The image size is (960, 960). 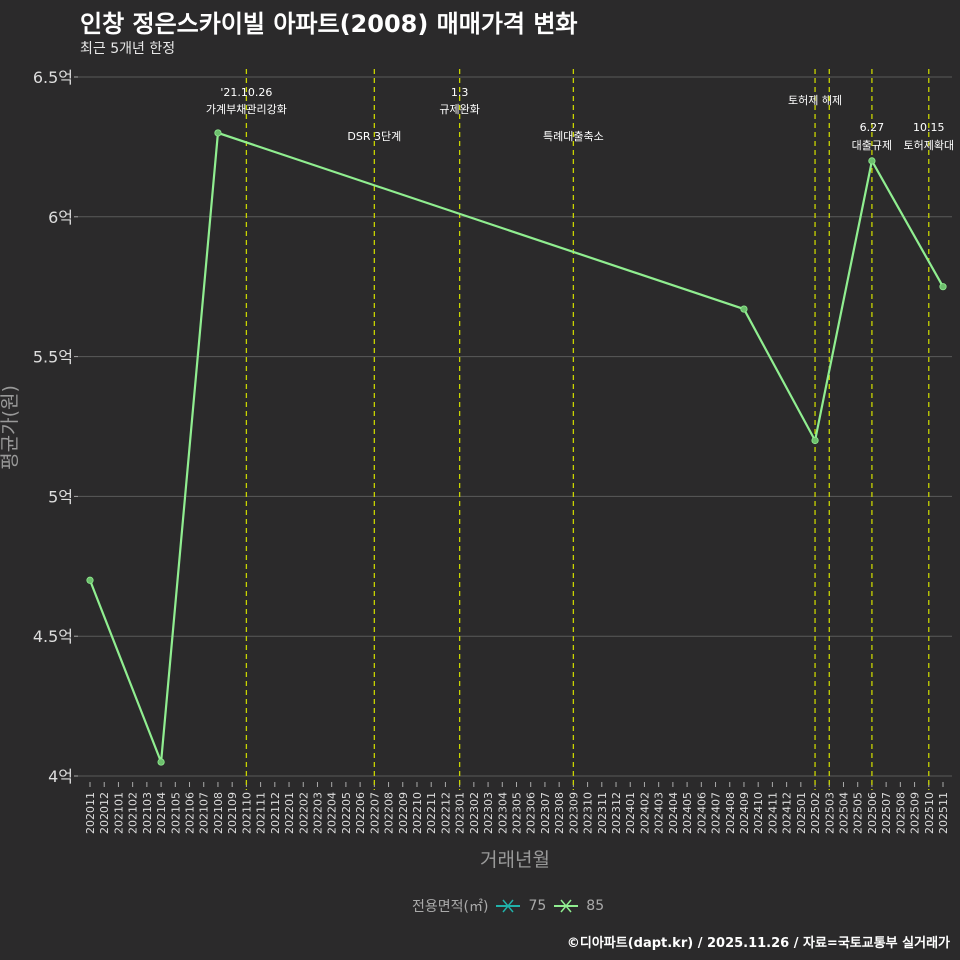 I want to click on event-label: 규제완화, so click(x=459, y=109).